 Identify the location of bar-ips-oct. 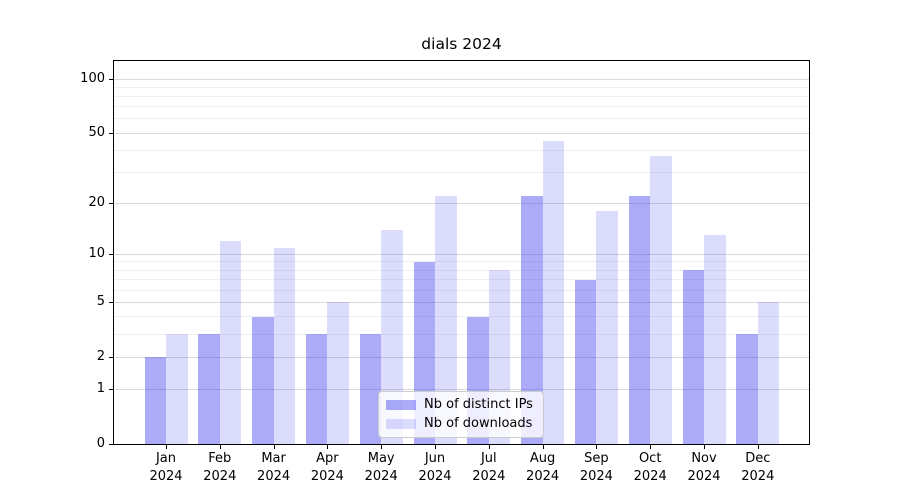
(639, 320).